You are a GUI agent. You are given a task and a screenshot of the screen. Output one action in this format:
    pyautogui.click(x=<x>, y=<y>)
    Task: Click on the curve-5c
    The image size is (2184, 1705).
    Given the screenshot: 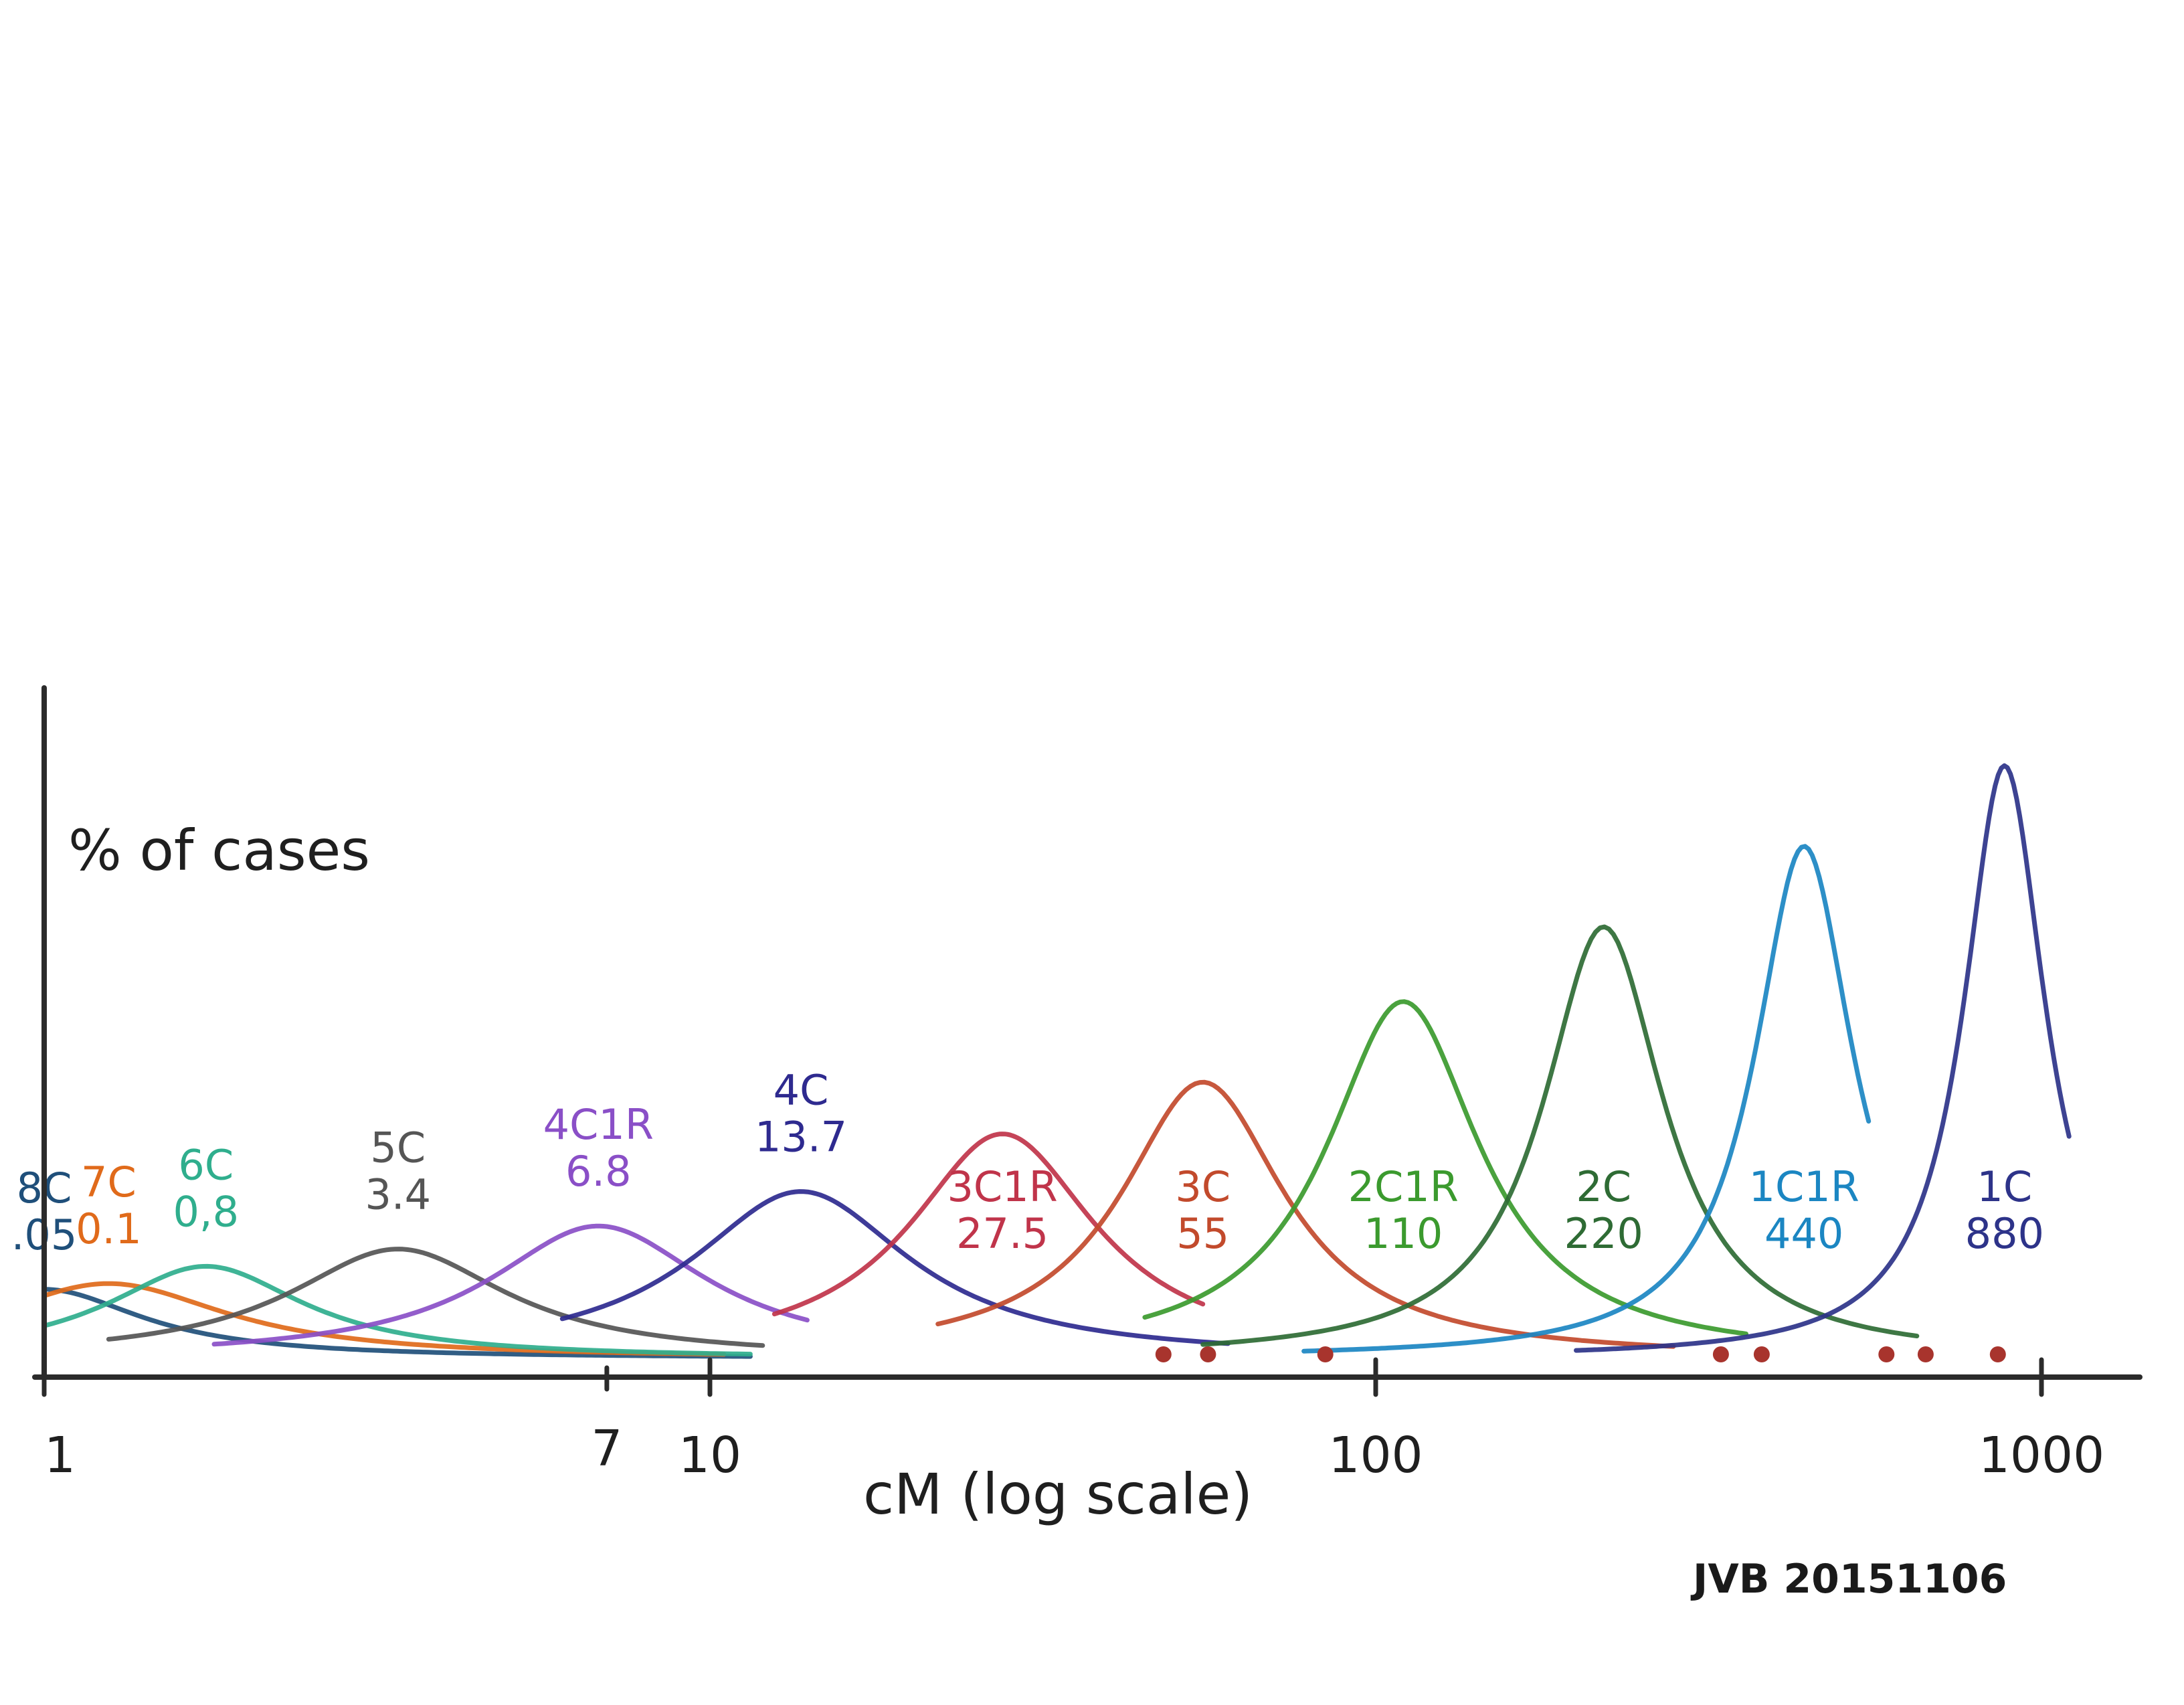 What is the action you would take?
    pyautogui.click(x=435, y=1297)
    